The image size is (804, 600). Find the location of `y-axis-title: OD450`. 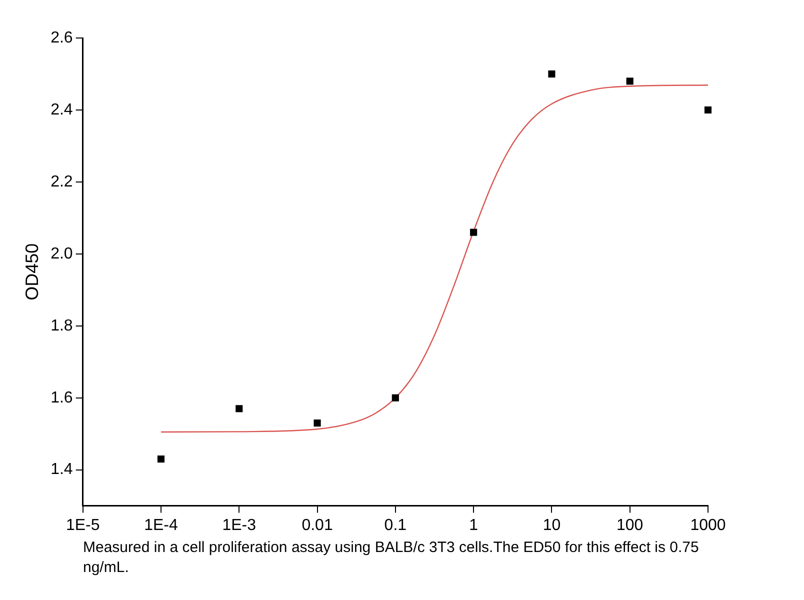

y-axis-title: OD450 is located at coordinates (32, 271).